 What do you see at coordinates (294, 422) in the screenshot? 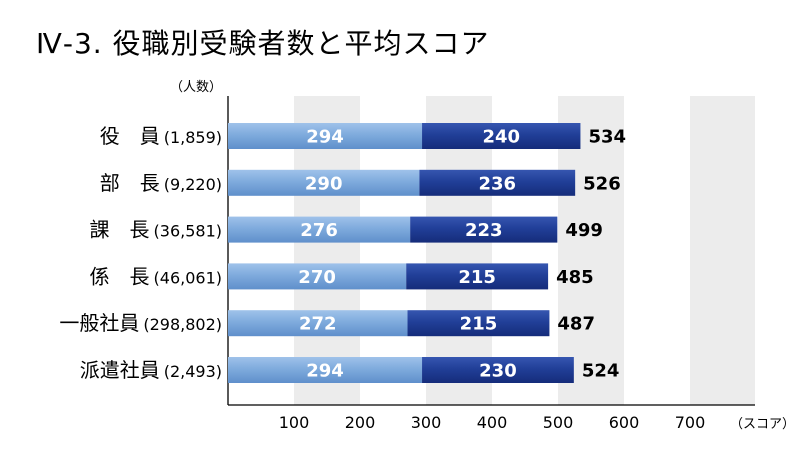
I see `x-tick-label: 100` at bounding box center [294, 422].